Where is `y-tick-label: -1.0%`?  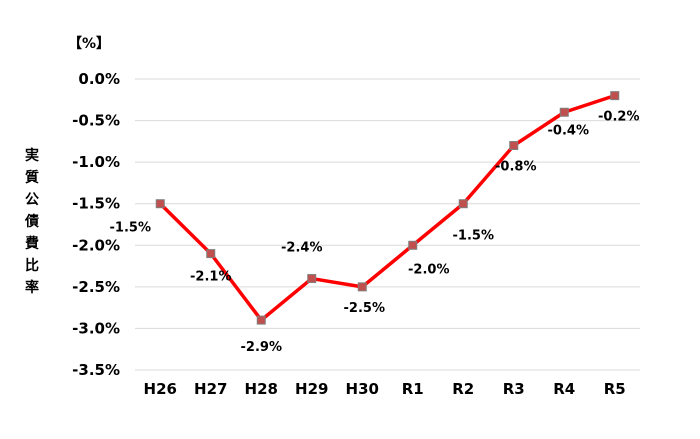 y-tick-label: -1.0% is located at coordinates (96, 162).